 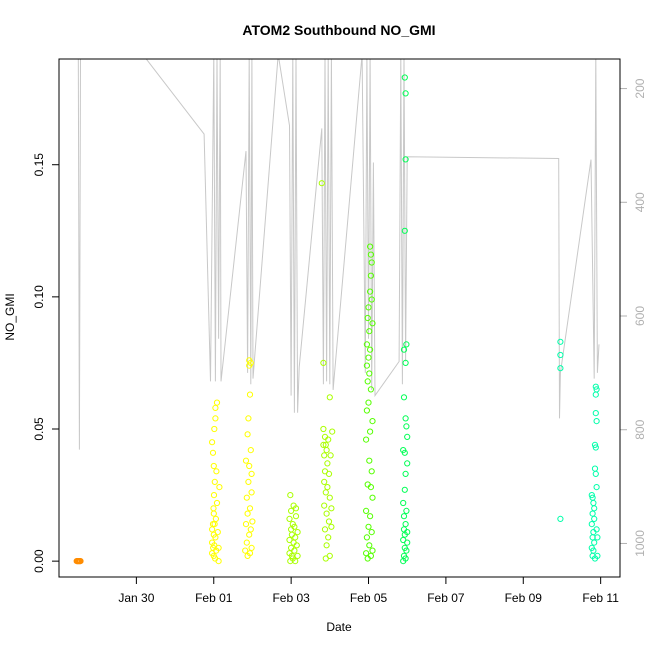 I want to click on right-tick-label: 800, so click(x=640, y=429).